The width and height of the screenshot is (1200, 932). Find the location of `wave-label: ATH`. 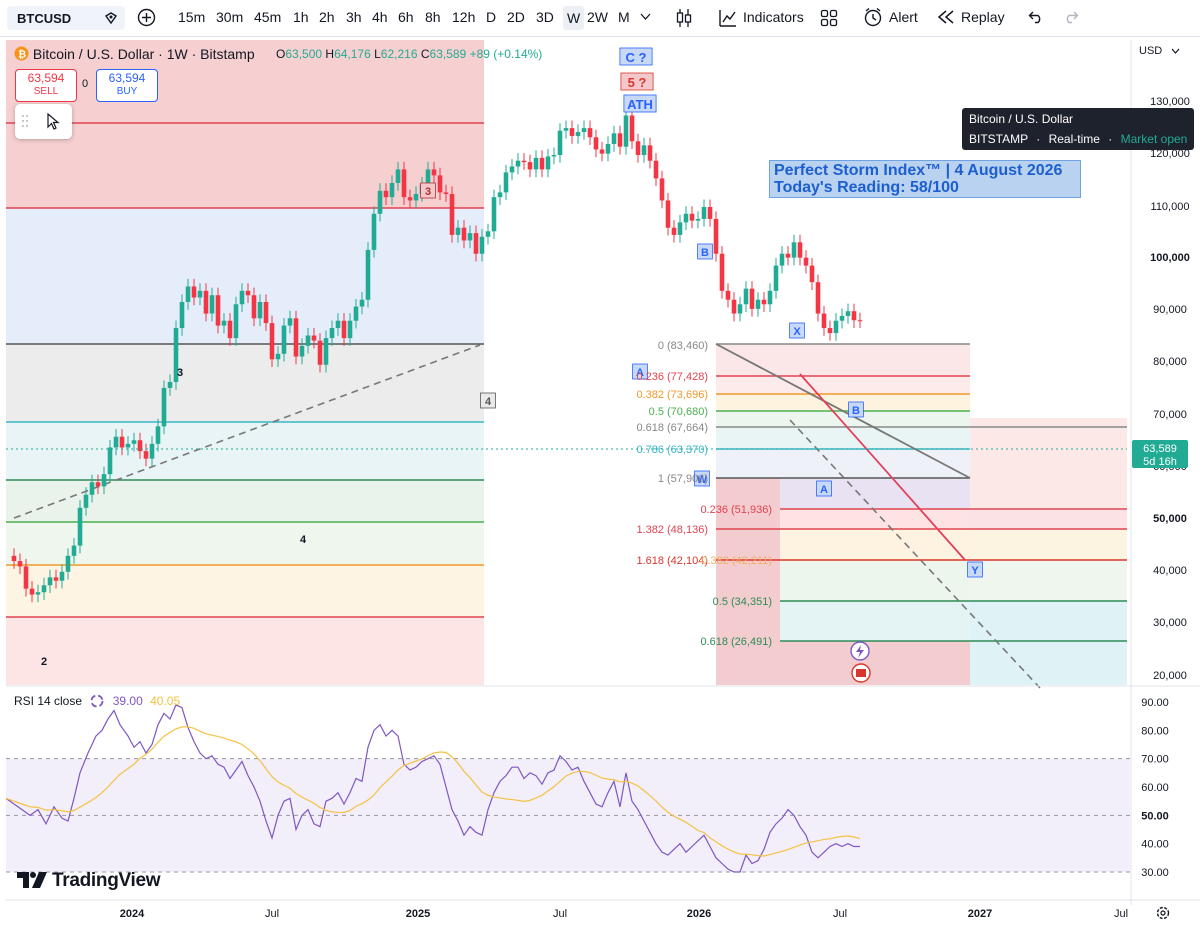

wave-label: ATH is located at coordinates (640, 104).